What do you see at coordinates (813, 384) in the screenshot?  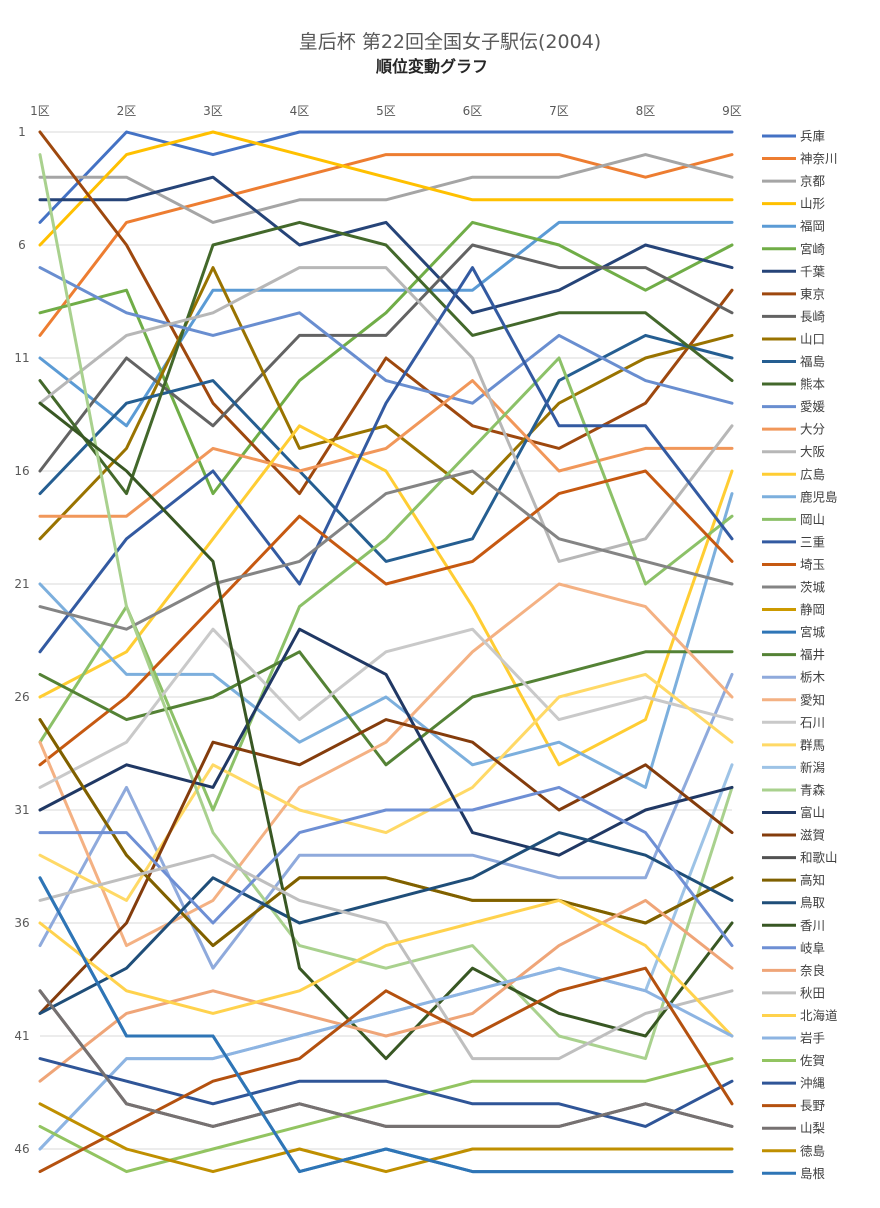 I see `legend-label: 熊本` at bounding box center [813, 384].